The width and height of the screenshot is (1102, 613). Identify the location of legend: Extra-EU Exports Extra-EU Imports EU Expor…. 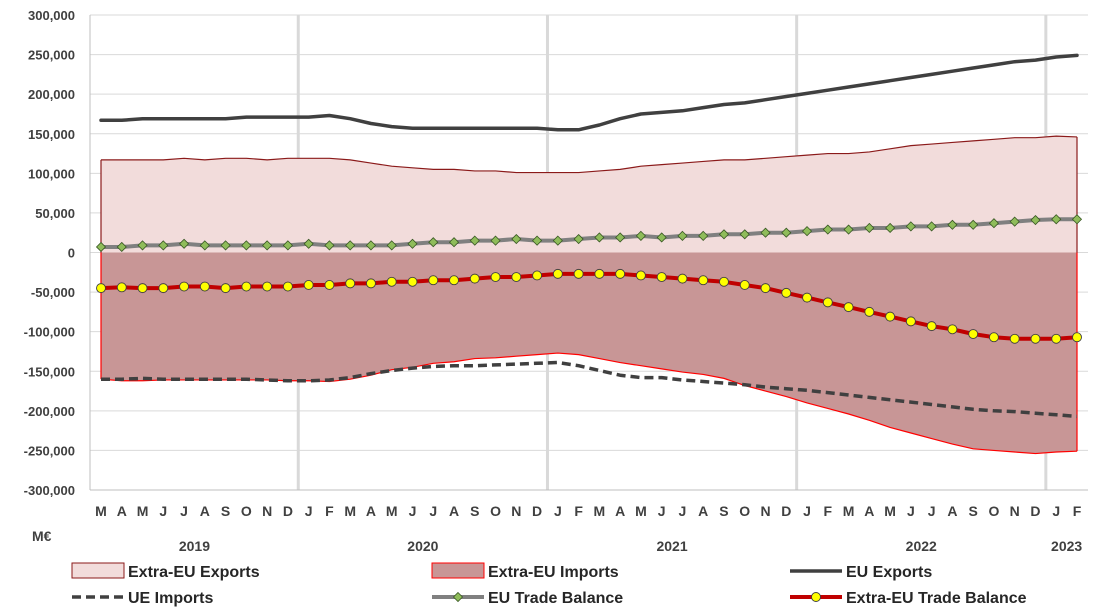
(549, 584).